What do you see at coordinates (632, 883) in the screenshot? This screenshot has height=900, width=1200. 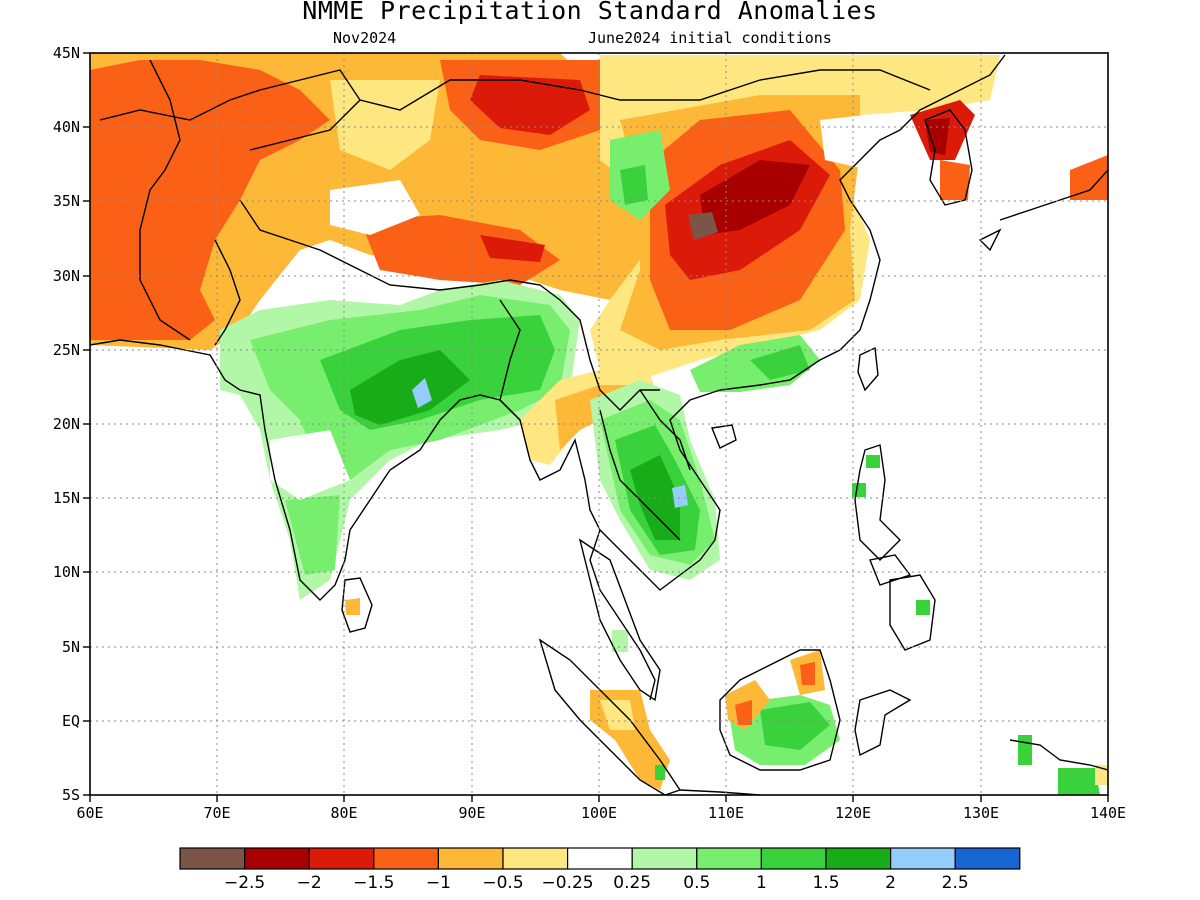 I see `colorbar-label: 0.25` at bounding box center [632, 883].